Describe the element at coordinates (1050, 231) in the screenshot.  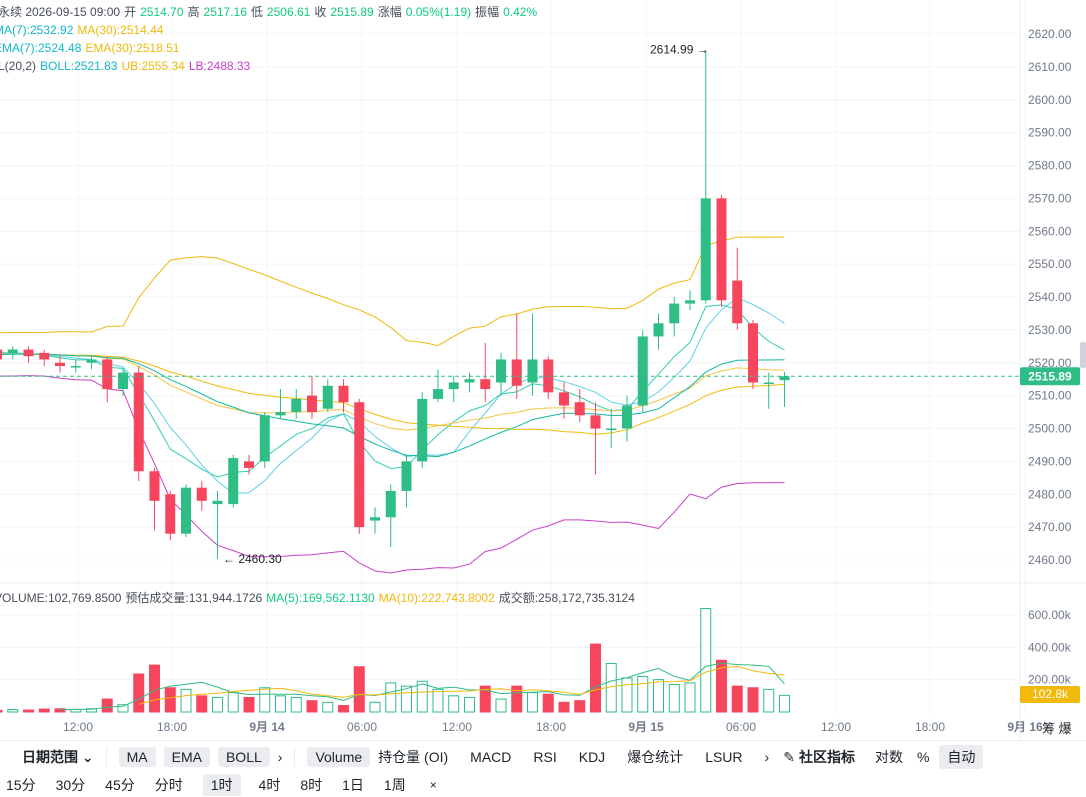
I see `y-axis-label: 2560.00` at that location.